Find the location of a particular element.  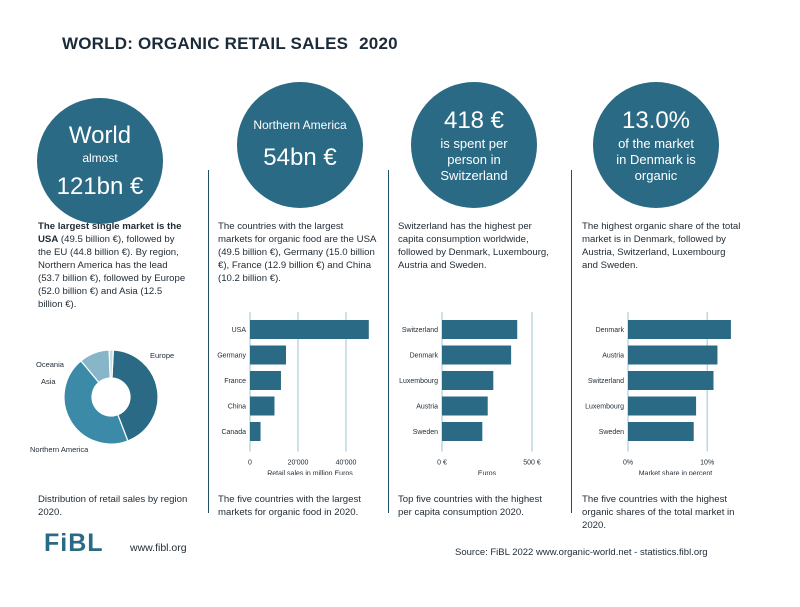

x-axis-label: Euros is located at coordinates (487, 473).